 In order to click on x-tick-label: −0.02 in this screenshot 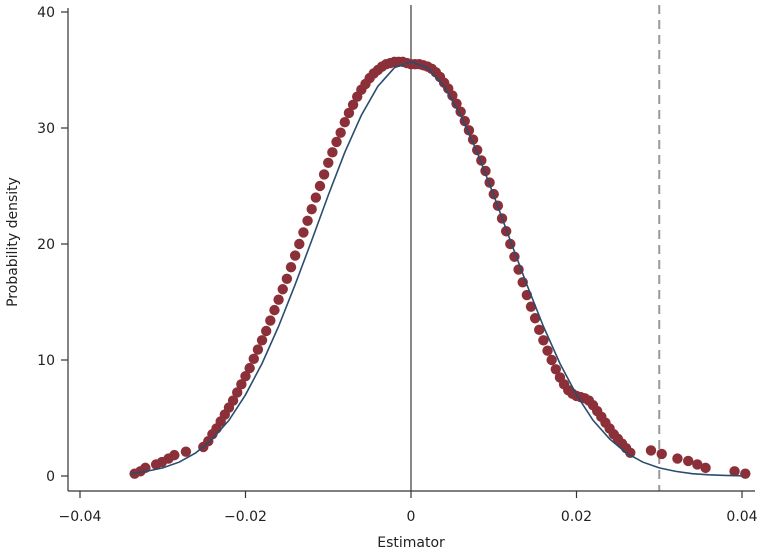, I will do `click(245, 517)`.